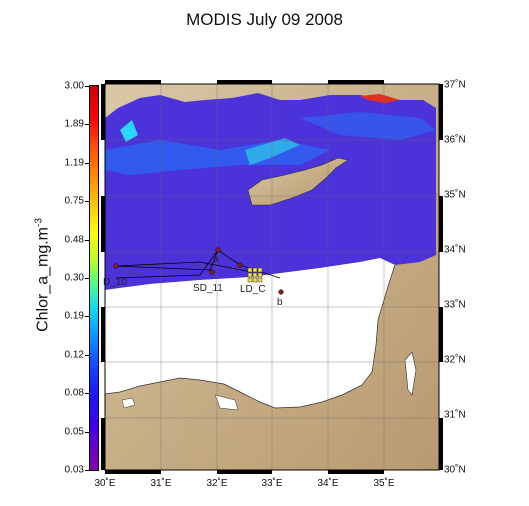  Describe the element at coordinates (455, 305) in the screenshot. I see `latitude-label: 33˚N` at that location.